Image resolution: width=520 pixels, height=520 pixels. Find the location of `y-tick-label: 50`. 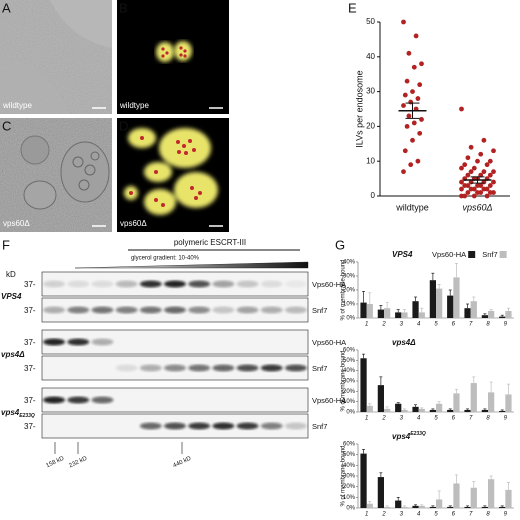

y-tick-label: 50 is located at coordinates (370, 21).